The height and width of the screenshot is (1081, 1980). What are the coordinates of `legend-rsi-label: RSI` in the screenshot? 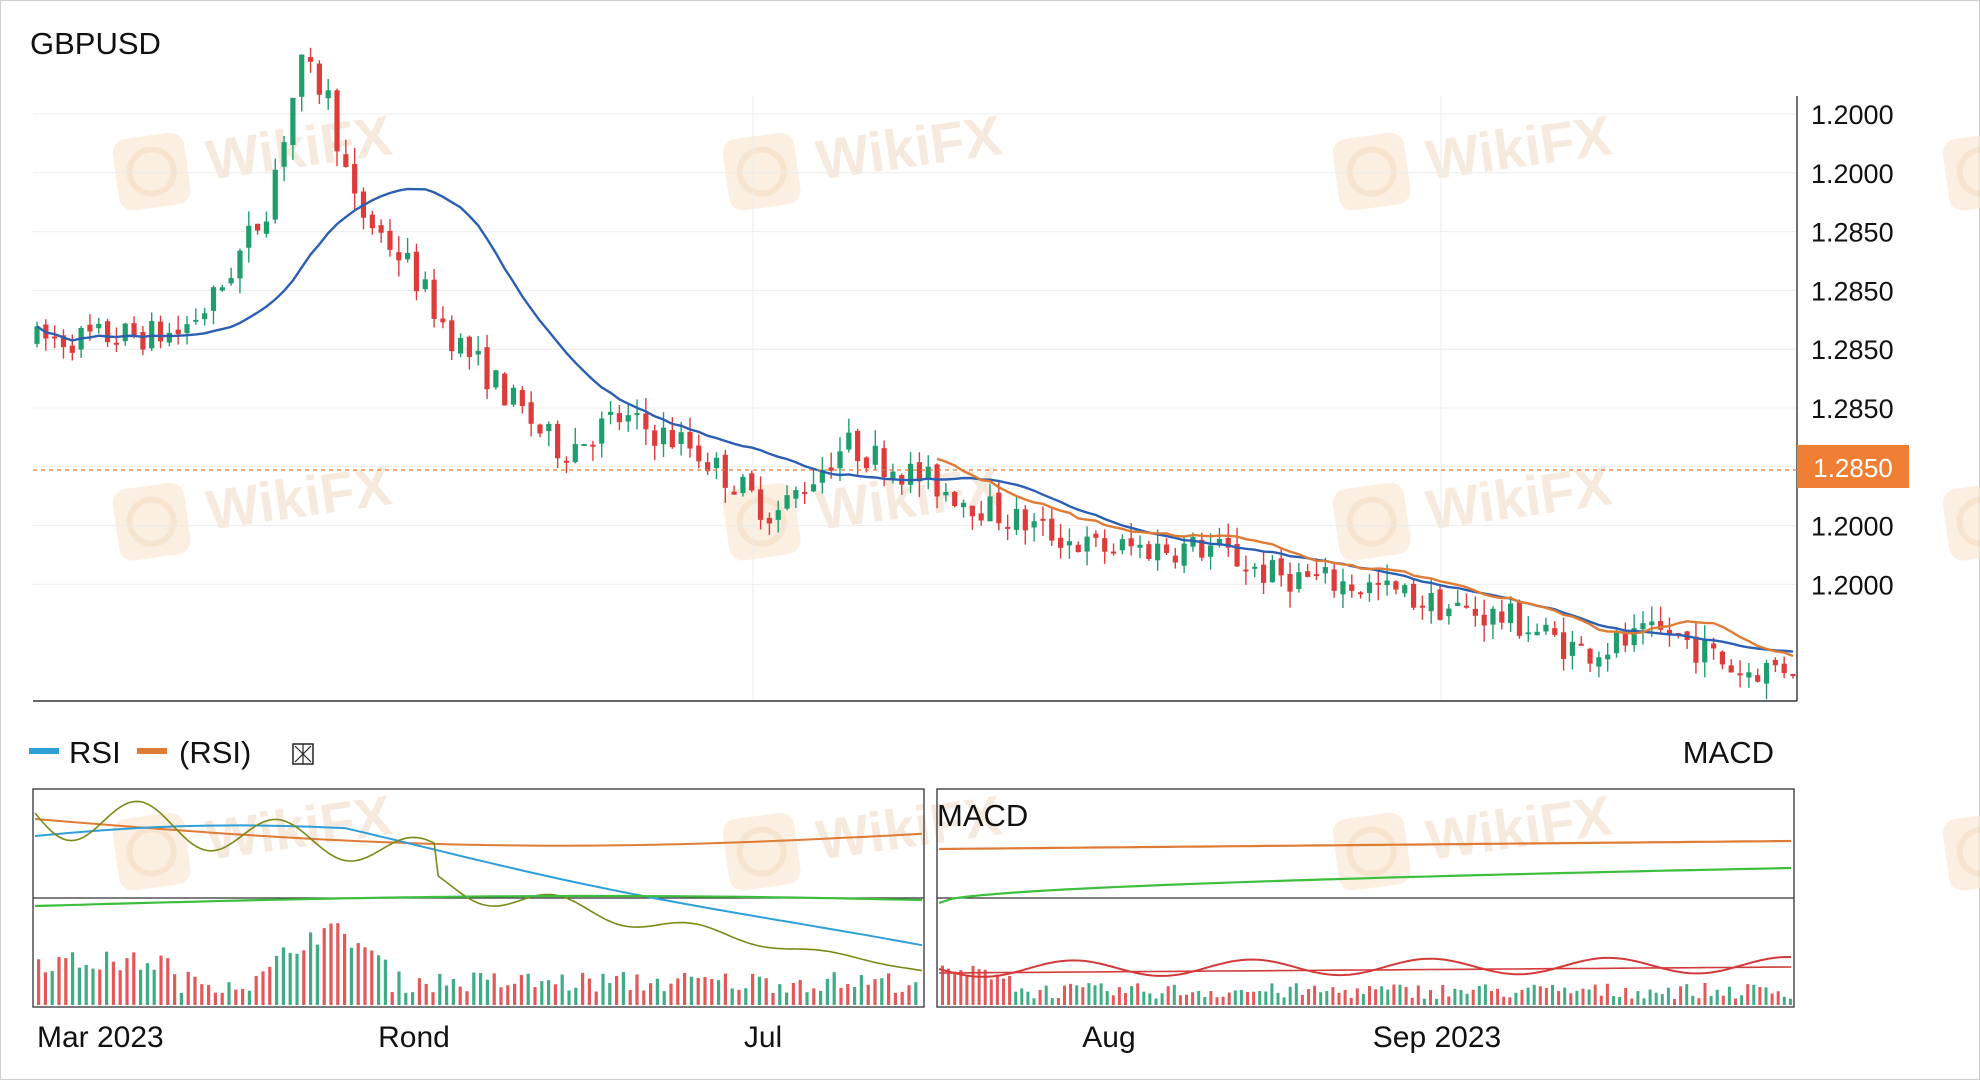 It's located at (95, 752).